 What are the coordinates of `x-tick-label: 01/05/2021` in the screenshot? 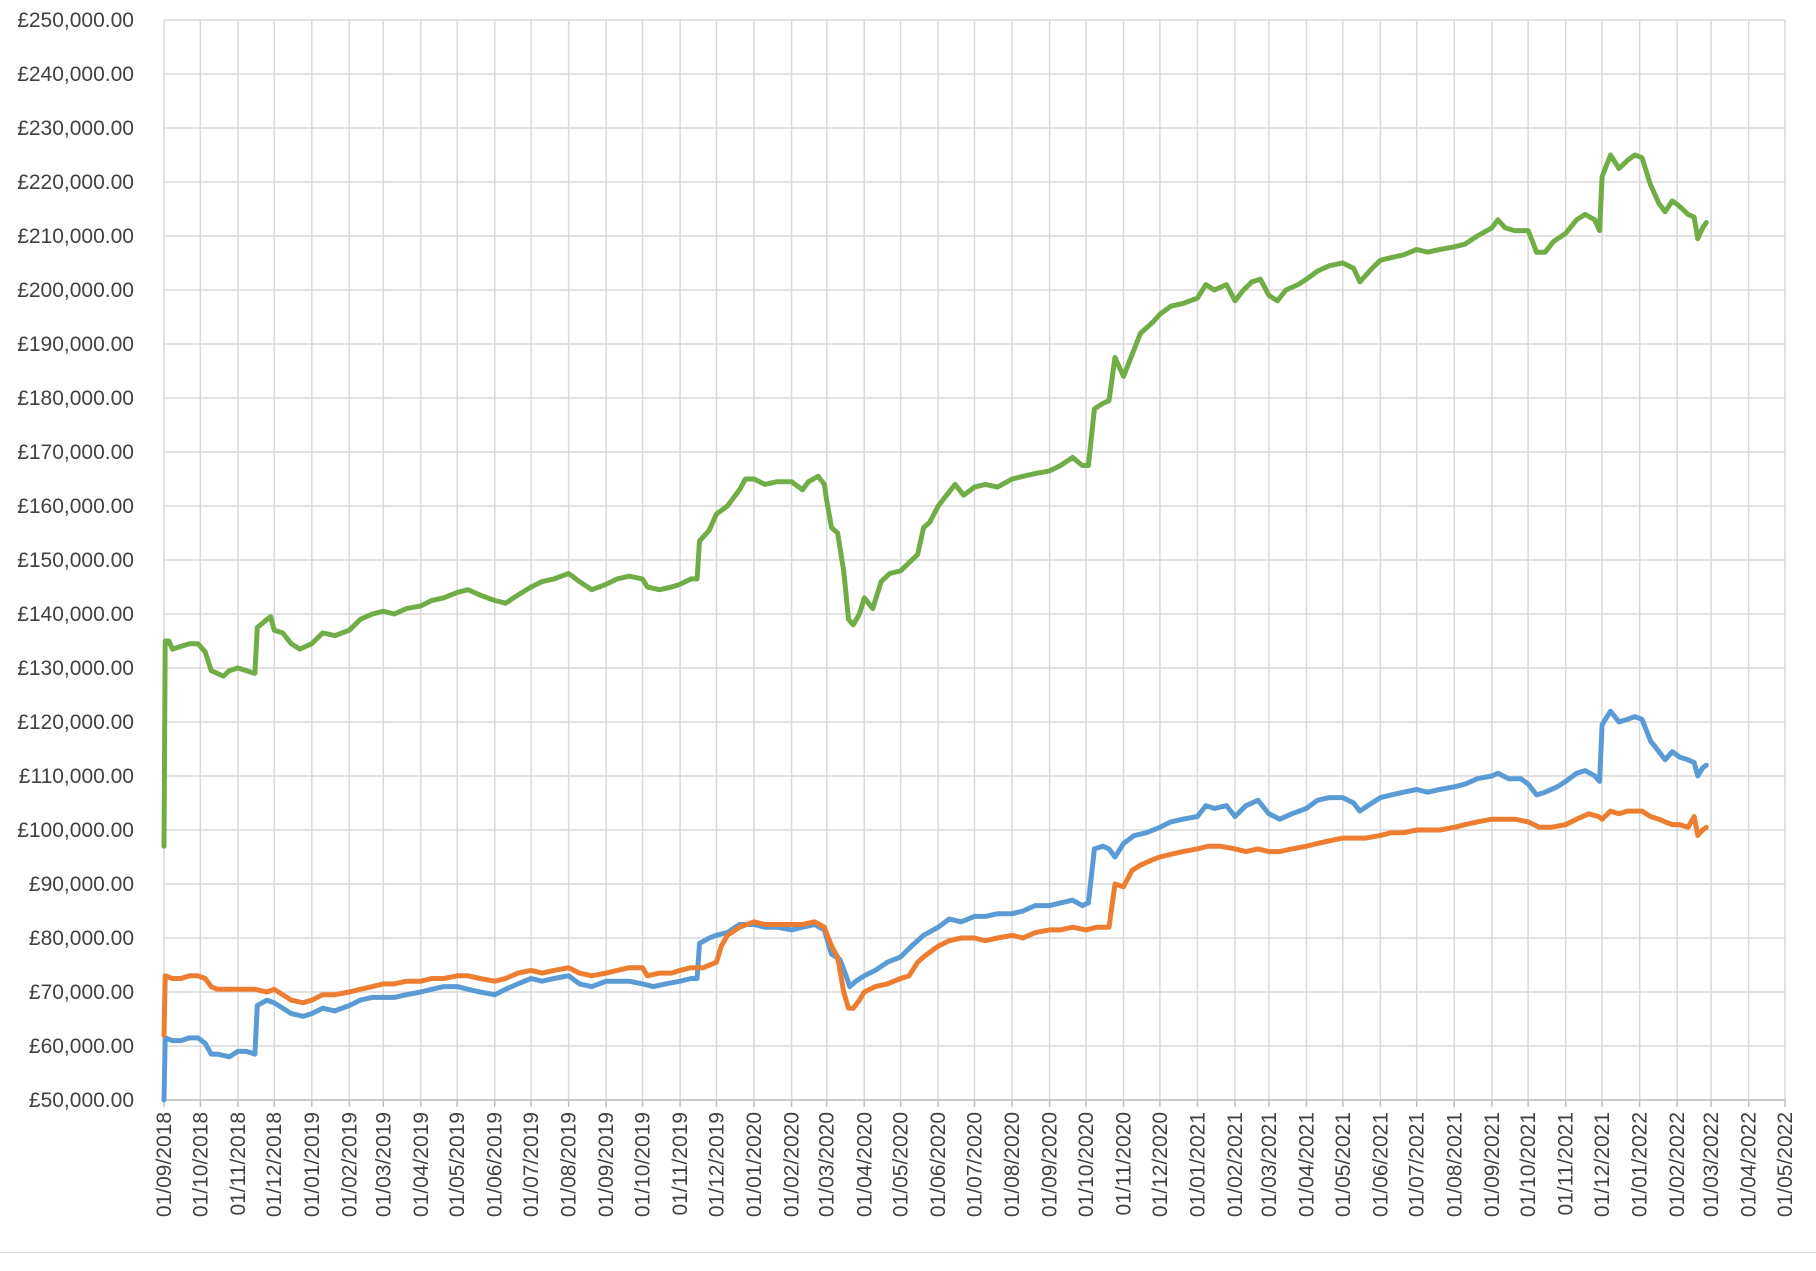 It's located at (1343, 1164).